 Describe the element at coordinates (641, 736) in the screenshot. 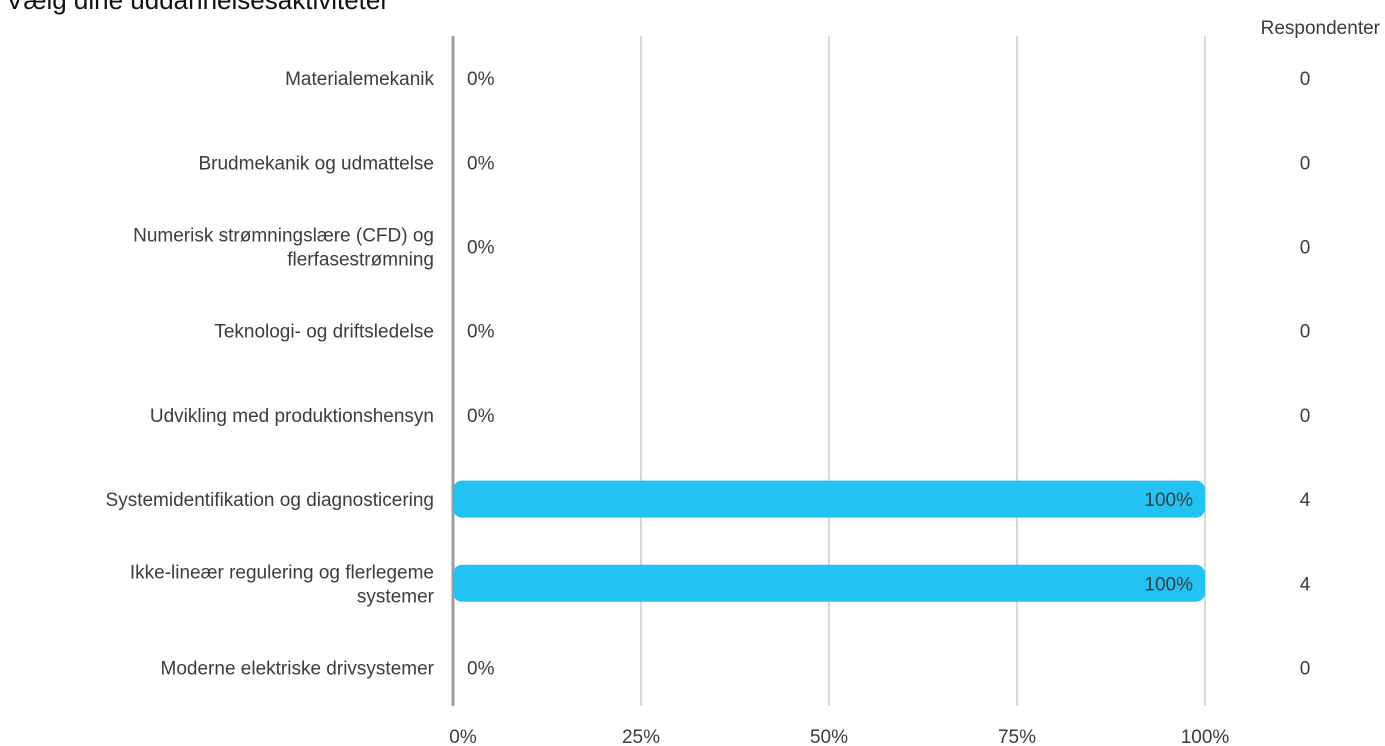

I see `x-tick-label: 25%` at that location.